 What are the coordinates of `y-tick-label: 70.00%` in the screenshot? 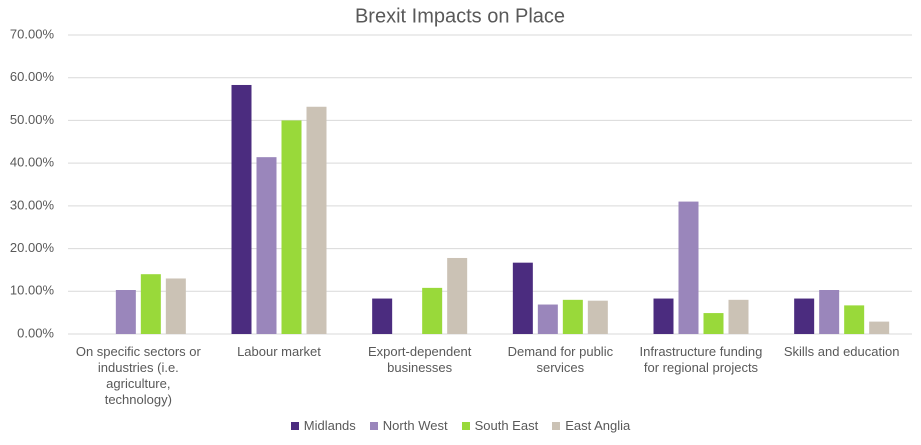 It's located at (32, 33).